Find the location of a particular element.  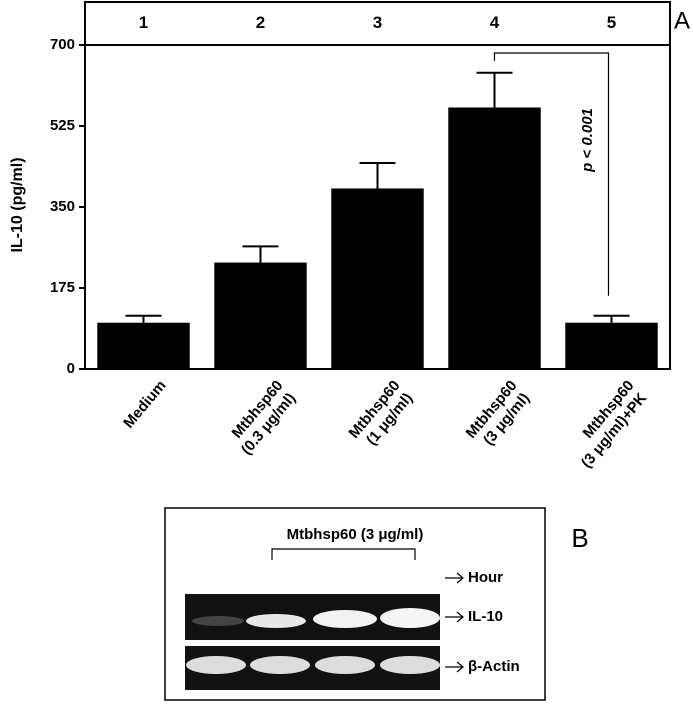

time-label: Hour is located at coordinates (485, 577).